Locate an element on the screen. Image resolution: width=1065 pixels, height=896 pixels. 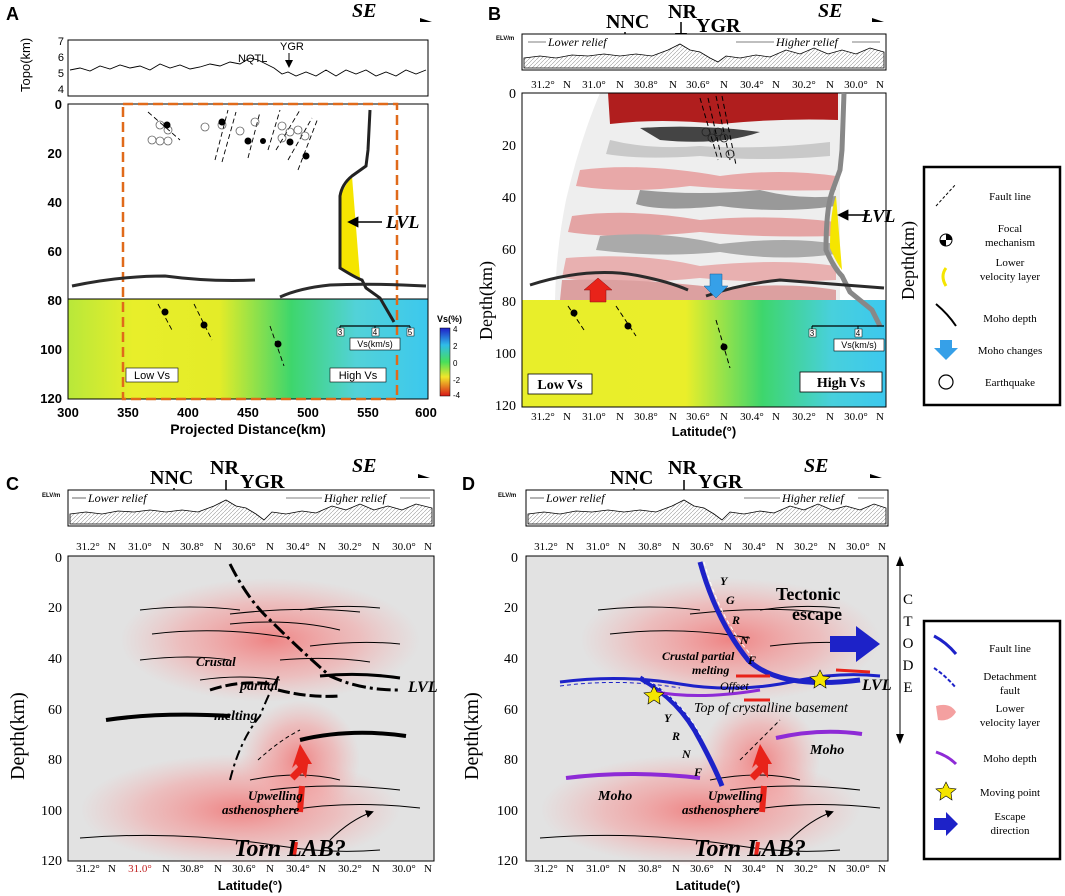
panel-letter: A is located at coordinates (12, 14).